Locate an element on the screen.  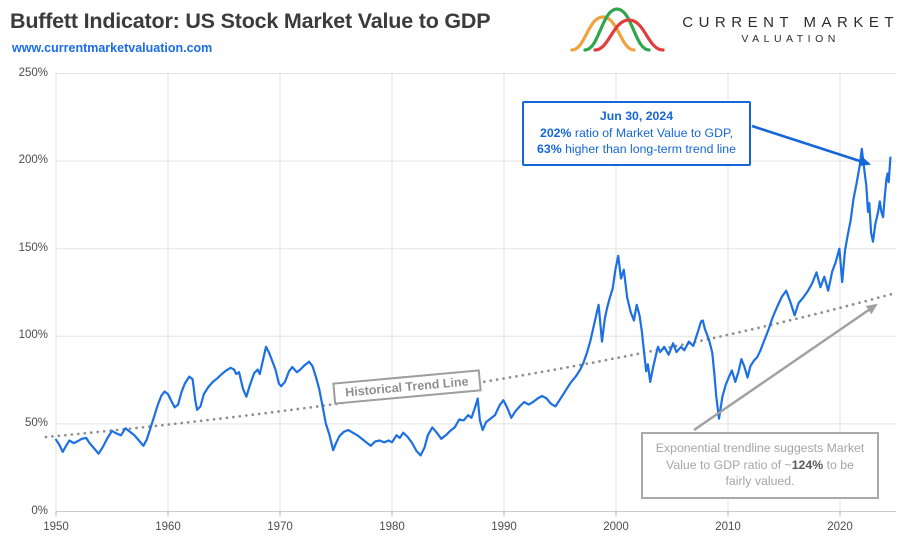
x-axis-tick-label: 1980 is located at coordinates (392, 527).